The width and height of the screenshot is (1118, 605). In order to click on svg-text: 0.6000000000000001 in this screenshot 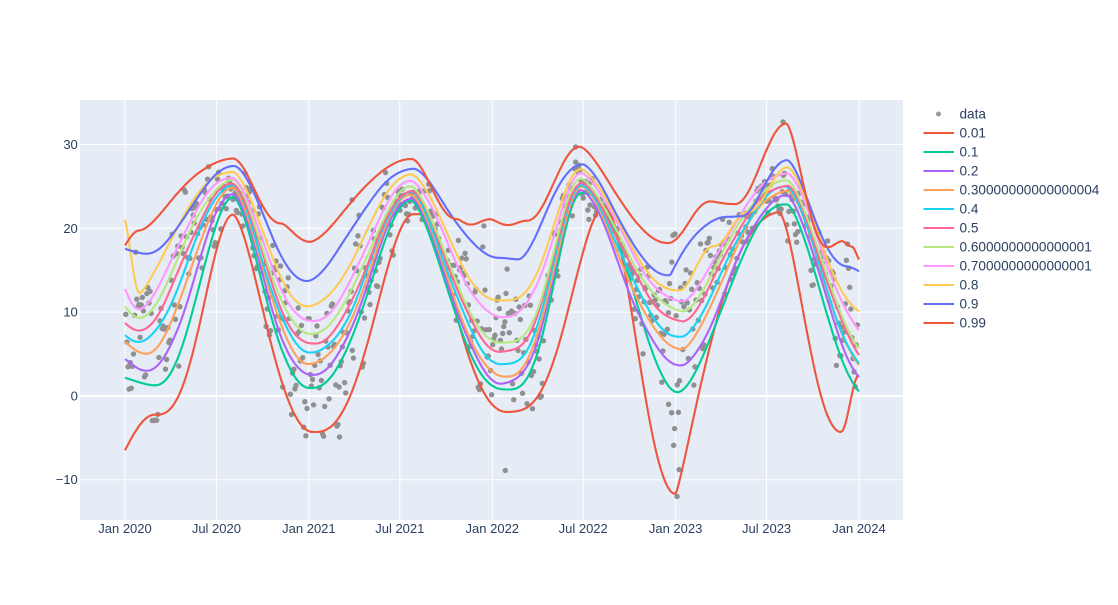, I will do `click(1026, 247)`.